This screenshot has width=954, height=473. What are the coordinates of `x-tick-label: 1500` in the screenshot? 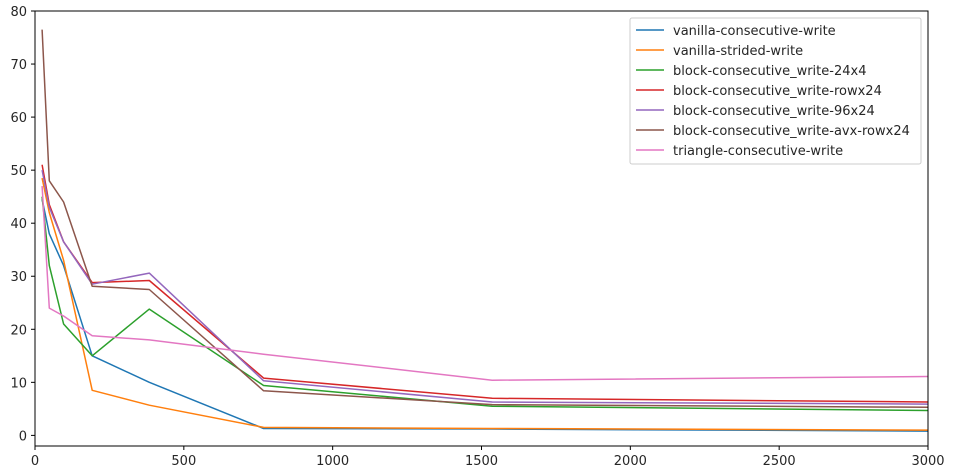 It's located at (481, 461).